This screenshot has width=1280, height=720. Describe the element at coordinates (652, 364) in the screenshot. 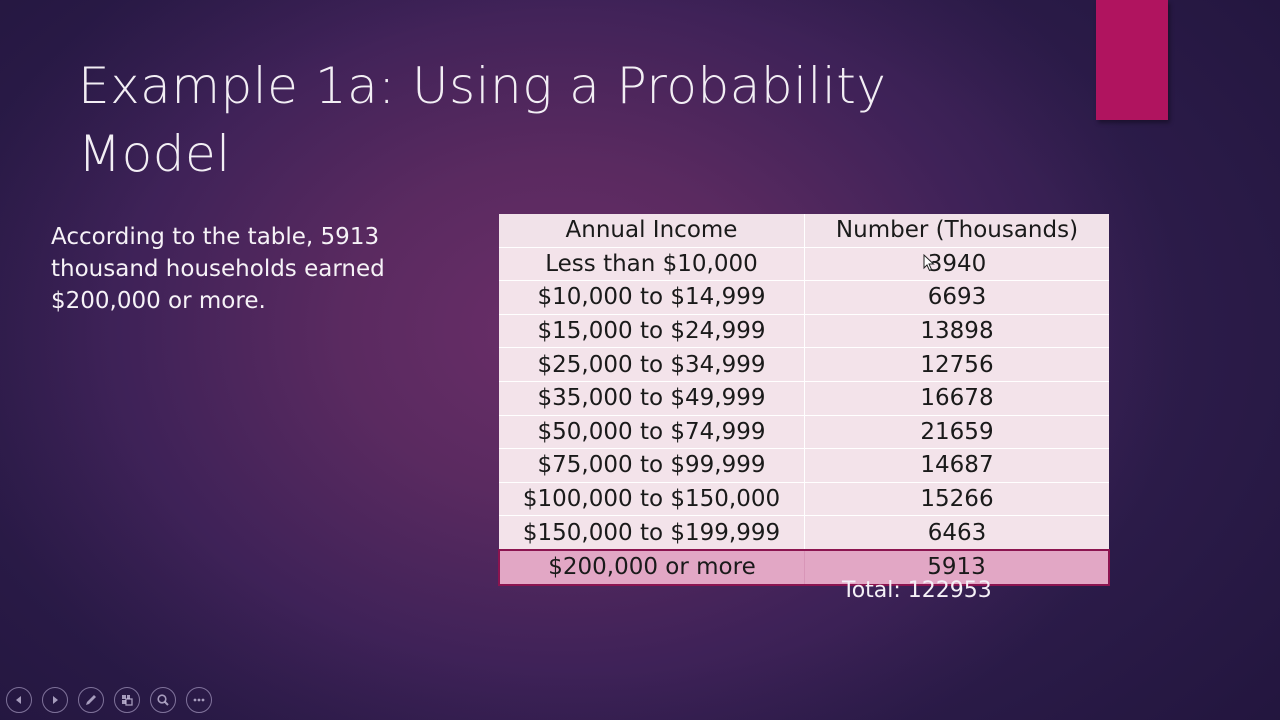

I see `income-cell: $25,000 to $34,999` at that location.